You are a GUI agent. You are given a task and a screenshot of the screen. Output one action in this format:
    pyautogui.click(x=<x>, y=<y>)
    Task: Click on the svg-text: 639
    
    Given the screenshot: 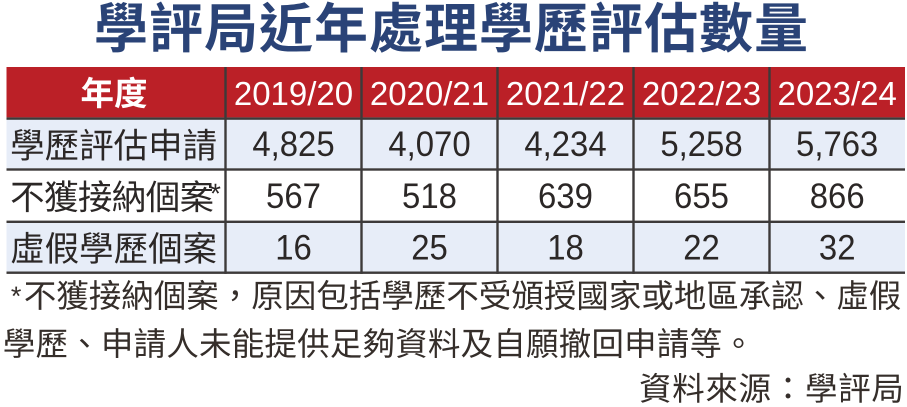 What is the action you would take?
    pyautogui.click(x=565, y=196)
    